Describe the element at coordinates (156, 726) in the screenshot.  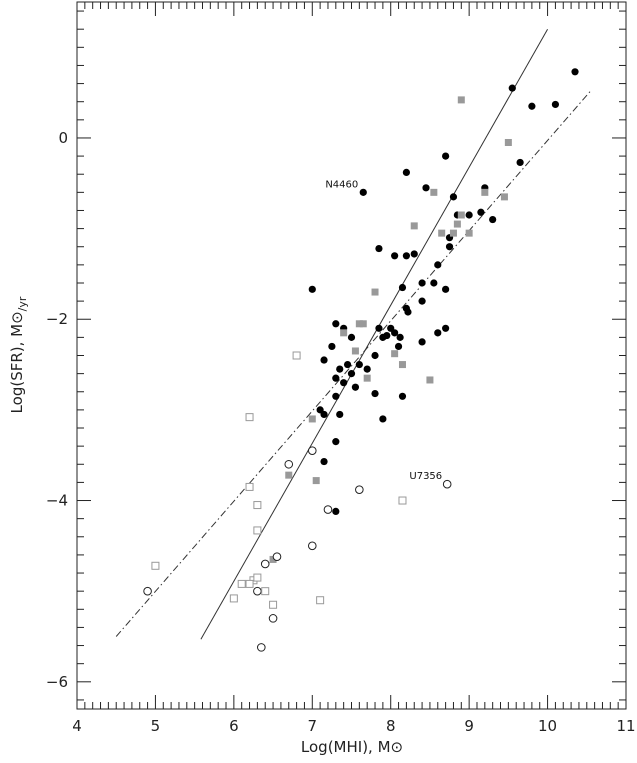
I see `x-tick-label: 5` at that location.